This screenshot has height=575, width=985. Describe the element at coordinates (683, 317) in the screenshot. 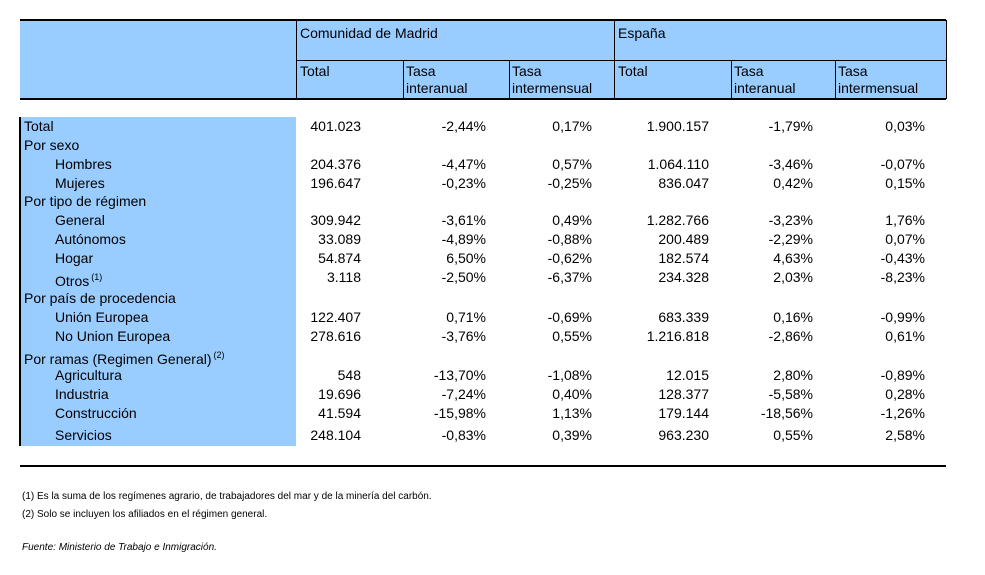

I see `table-cell: 683.339` at that location.